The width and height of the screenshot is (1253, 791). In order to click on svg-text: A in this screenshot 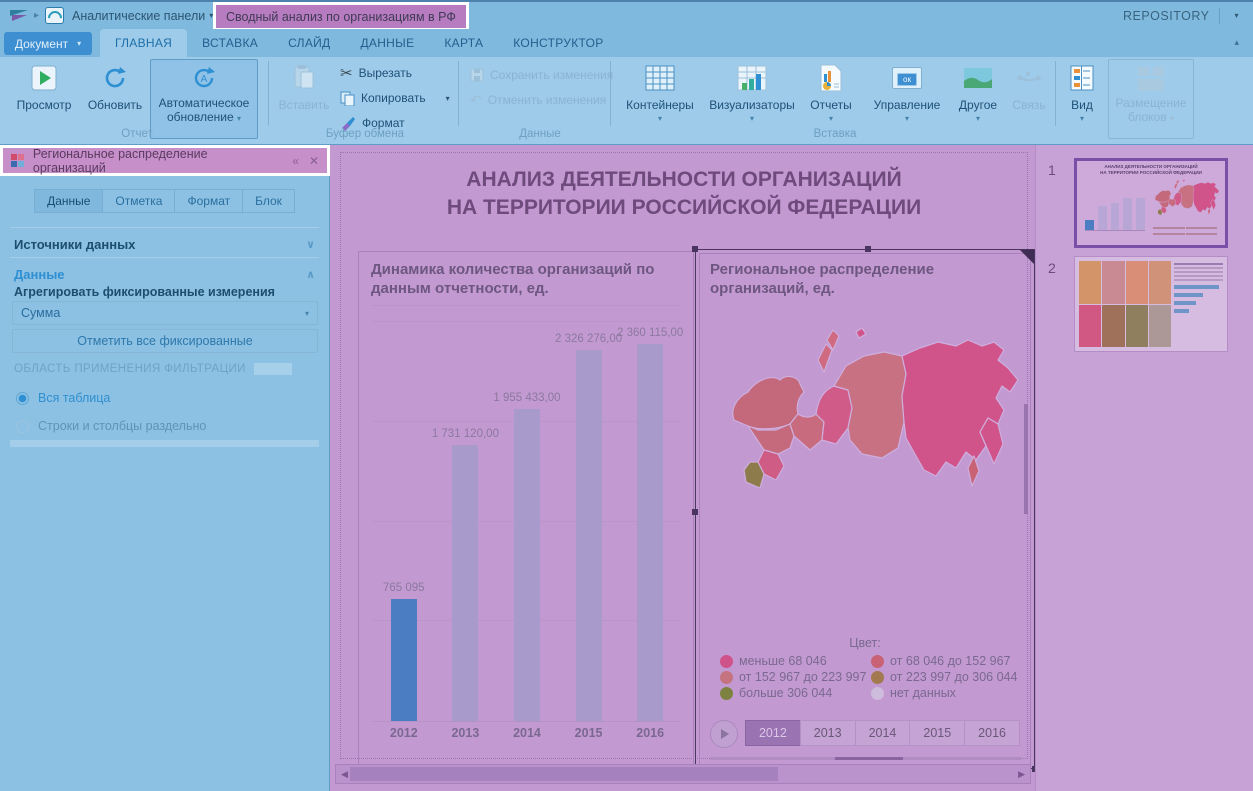, I will do `click(204, 79)`.